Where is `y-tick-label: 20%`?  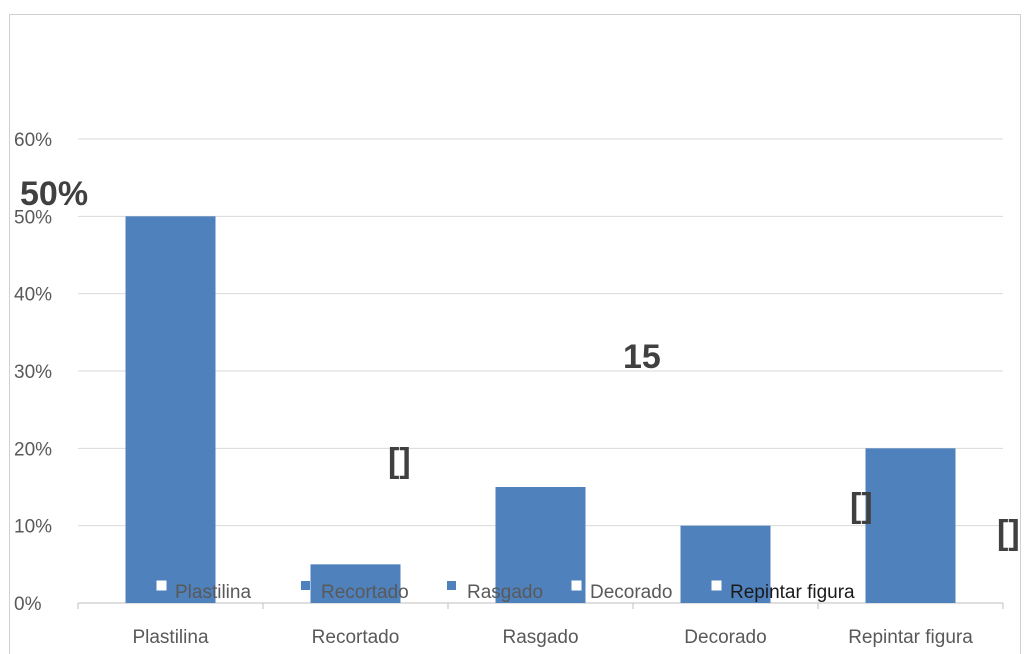 y-tick-label: 20% is located at coordinates (33, 449).